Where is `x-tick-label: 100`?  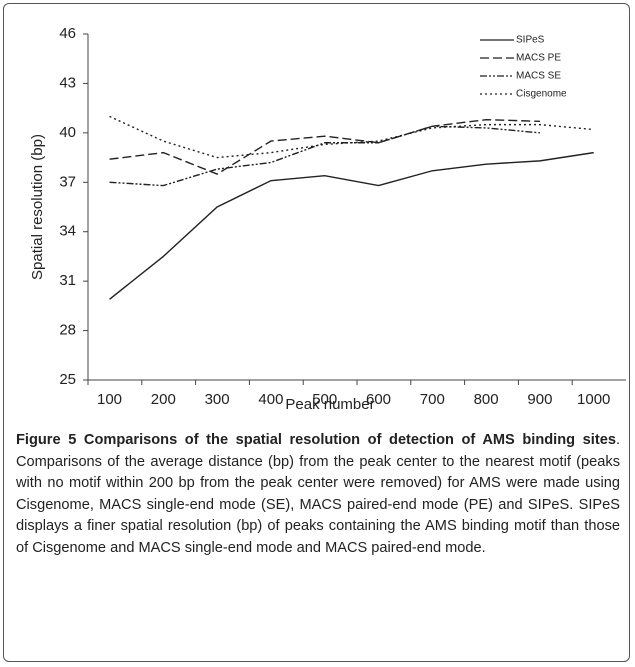
x-tick-label: 100 is located at coordinates (109, 399).